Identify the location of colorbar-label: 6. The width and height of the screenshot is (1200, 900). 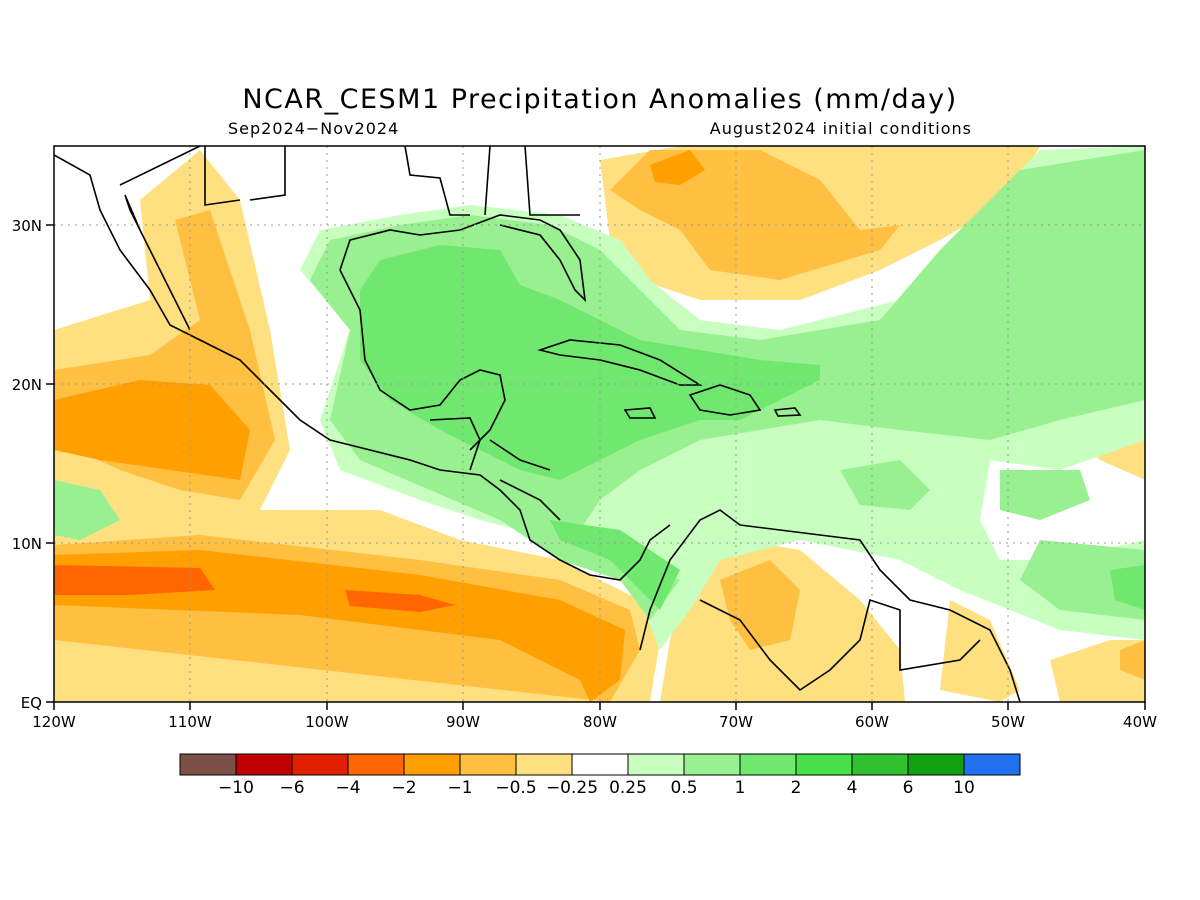
(908, 788).